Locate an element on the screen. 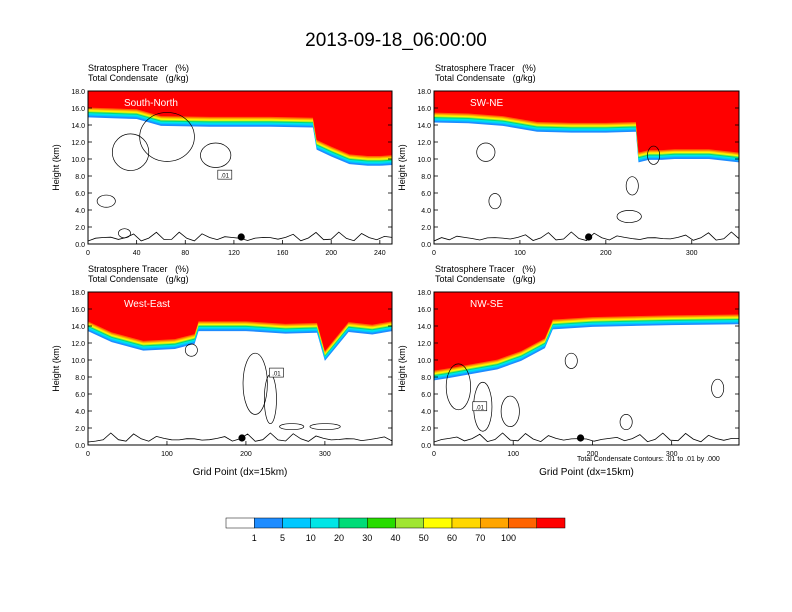 The image size is (792, 612). panel-name: South-North is located at coordinates (151, 103).